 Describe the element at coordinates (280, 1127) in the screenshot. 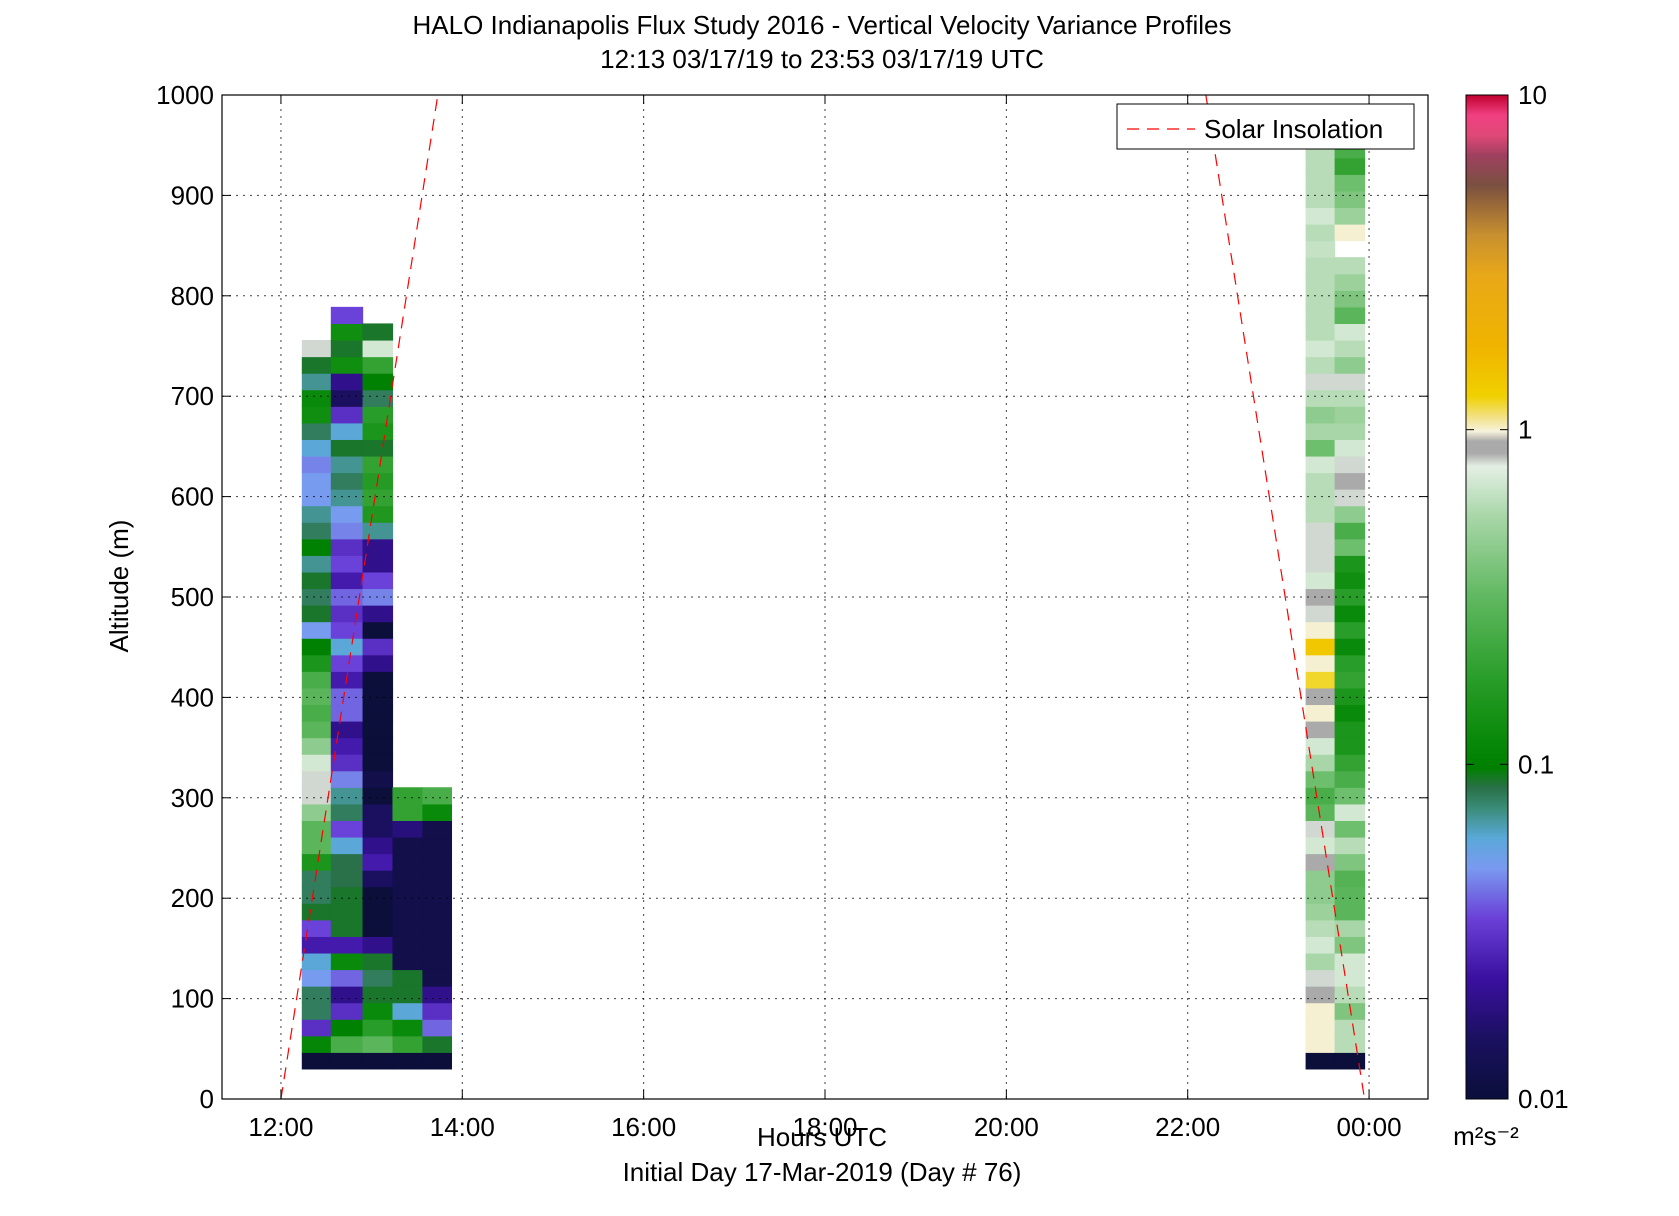

I see `x-tick-label: 12:00` at that location.